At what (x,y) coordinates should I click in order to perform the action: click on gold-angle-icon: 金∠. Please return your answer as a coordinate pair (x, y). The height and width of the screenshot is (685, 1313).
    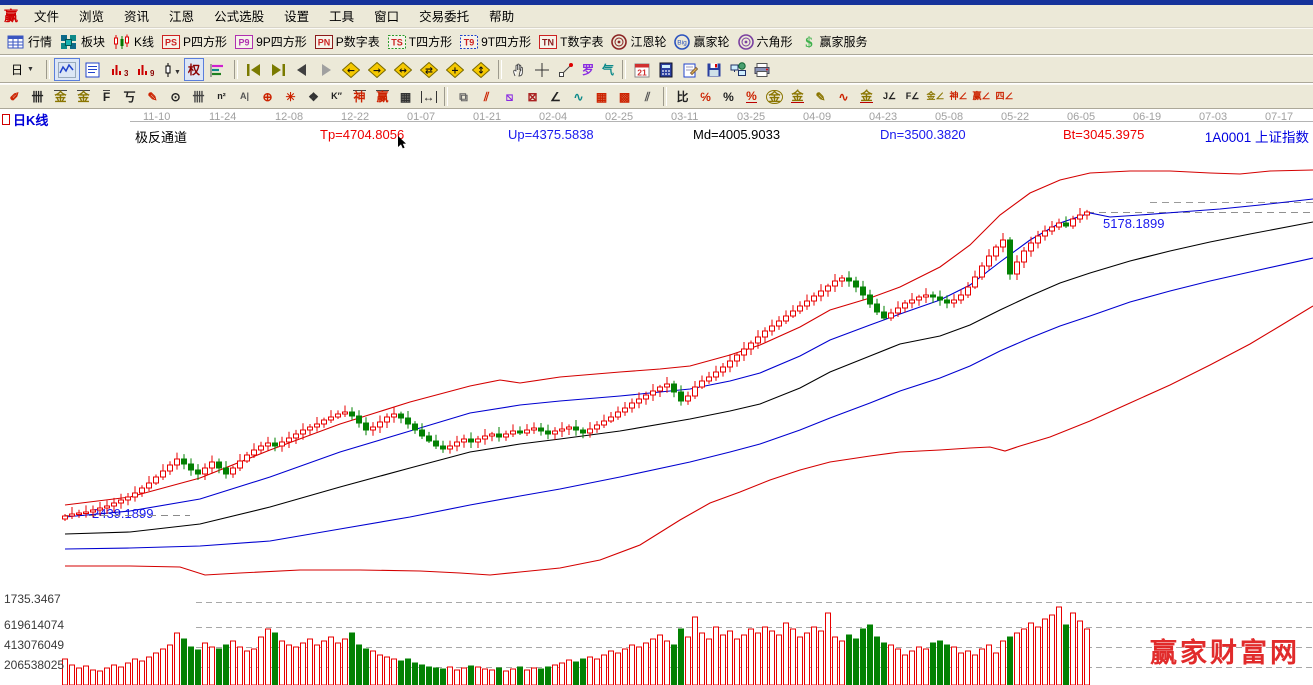
    Looking at the image, I should click on (935, 97).